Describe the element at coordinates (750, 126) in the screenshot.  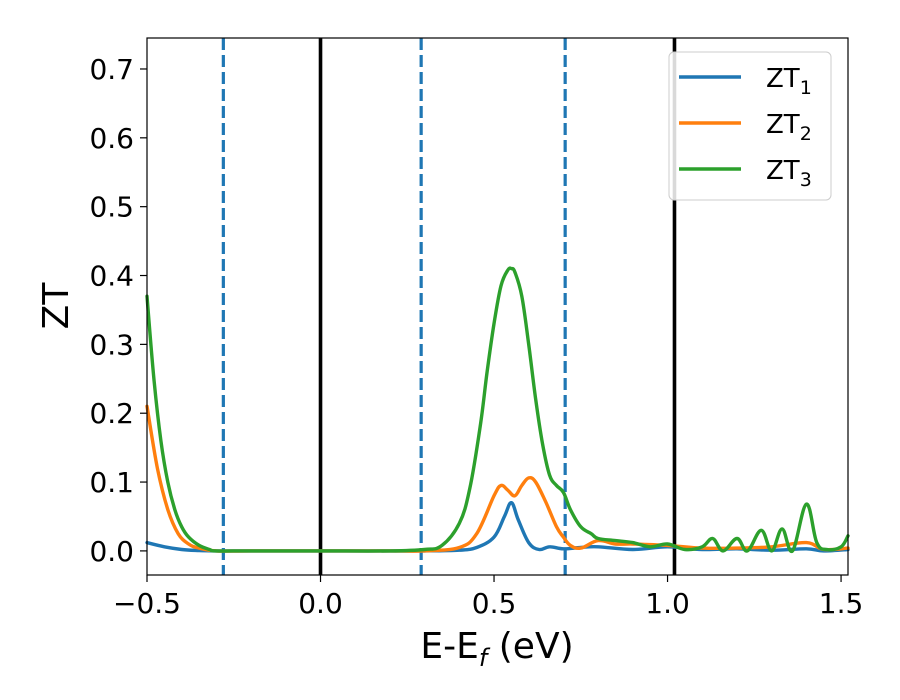
I see `legend-box` at that location.